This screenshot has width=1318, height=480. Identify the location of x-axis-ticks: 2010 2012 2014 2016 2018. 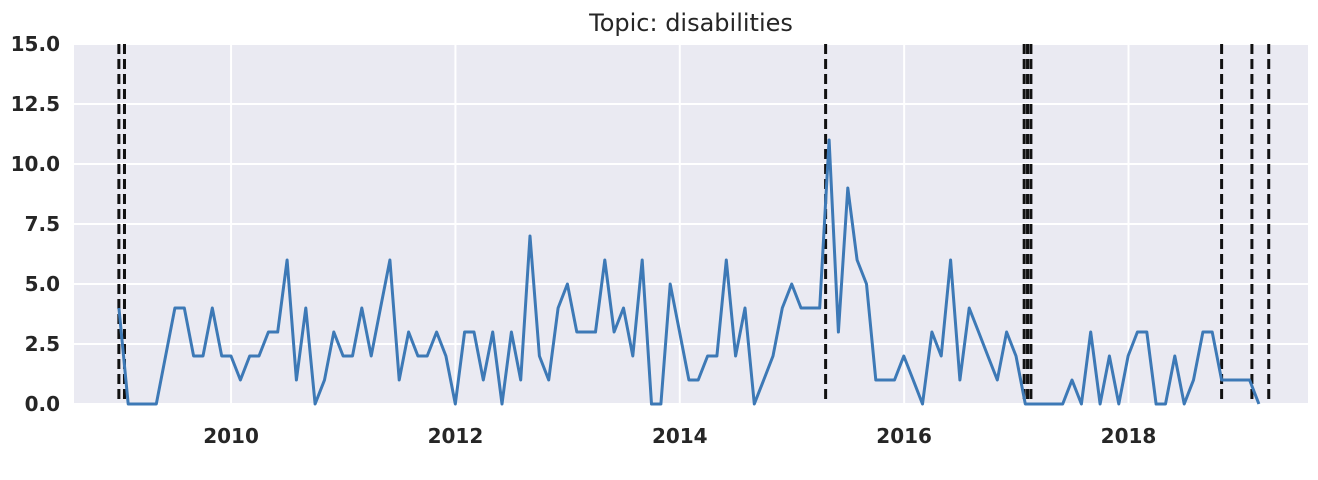
(679, 436).